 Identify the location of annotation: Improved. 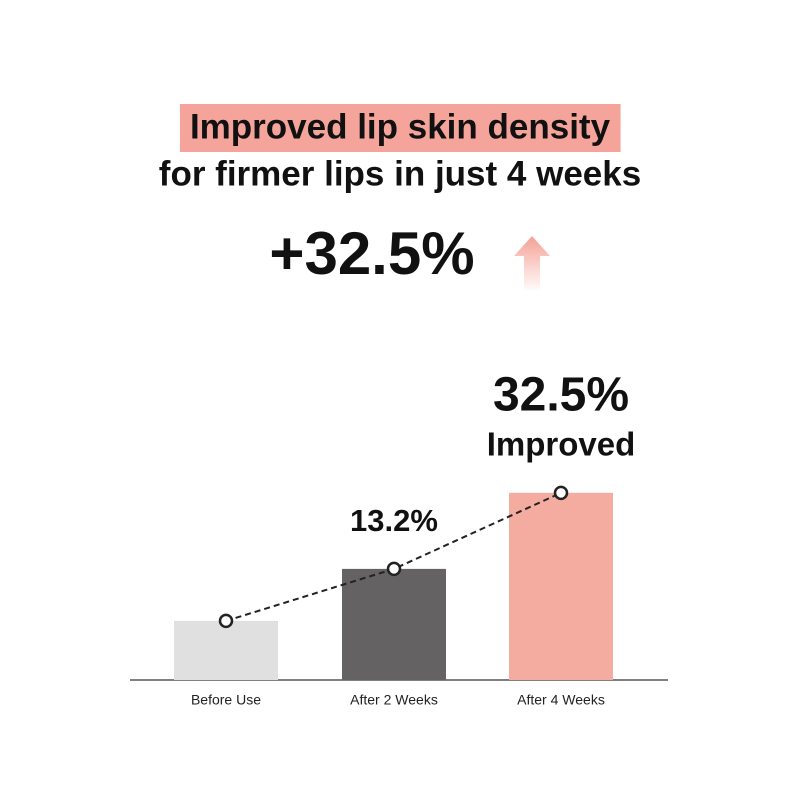
(561, 444).